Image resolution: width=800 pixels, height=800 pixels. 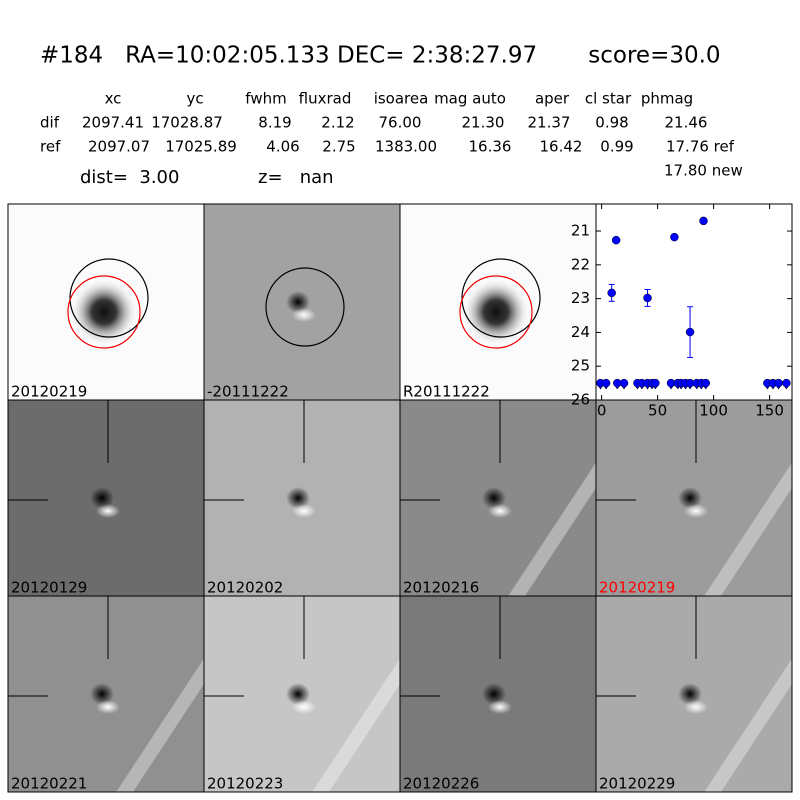 What do you see at coordinates (470, 99) in the screenshot?
I see `column-header: mag auto` at bounding box center [470, 99].